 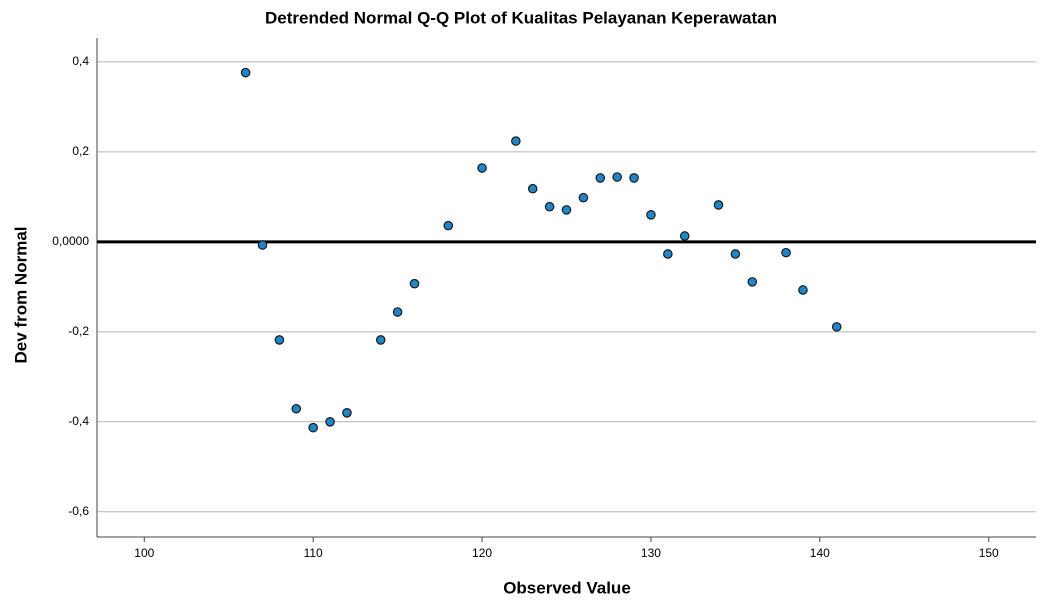 I want to click on x-tick-label: 150, so click(x=989, y=553).